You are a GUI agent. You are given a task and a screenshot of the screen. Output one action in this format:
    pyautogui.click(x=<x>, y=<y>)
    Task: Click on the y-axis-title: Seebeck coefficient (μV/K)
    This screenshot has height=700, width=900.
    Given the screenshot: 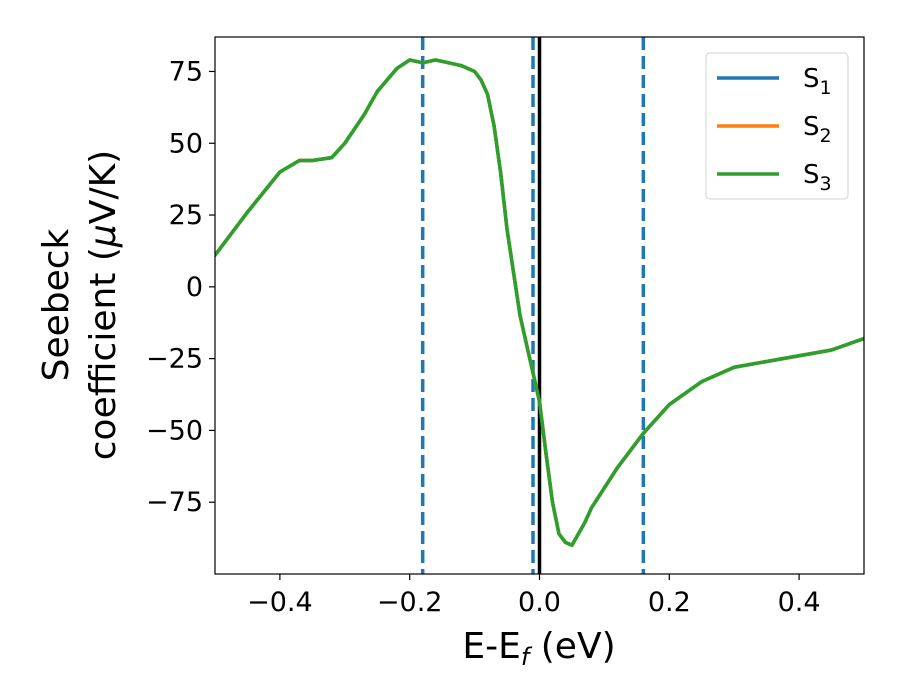 What is the action you would take?
    pyautogui.click(x=80, y=305)
    